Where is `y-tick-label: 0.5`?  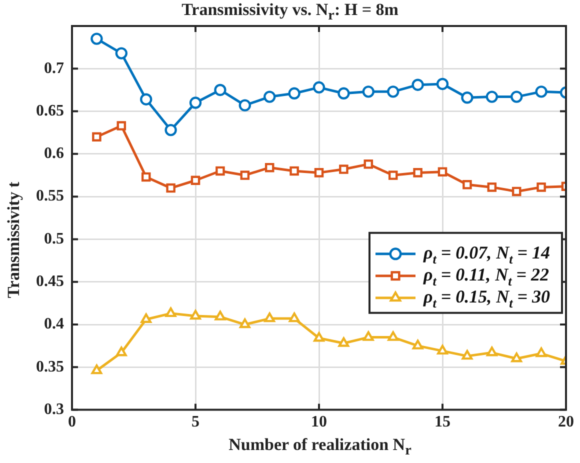 y-tick-label: 0.5 is located at coordinates (54, 239).